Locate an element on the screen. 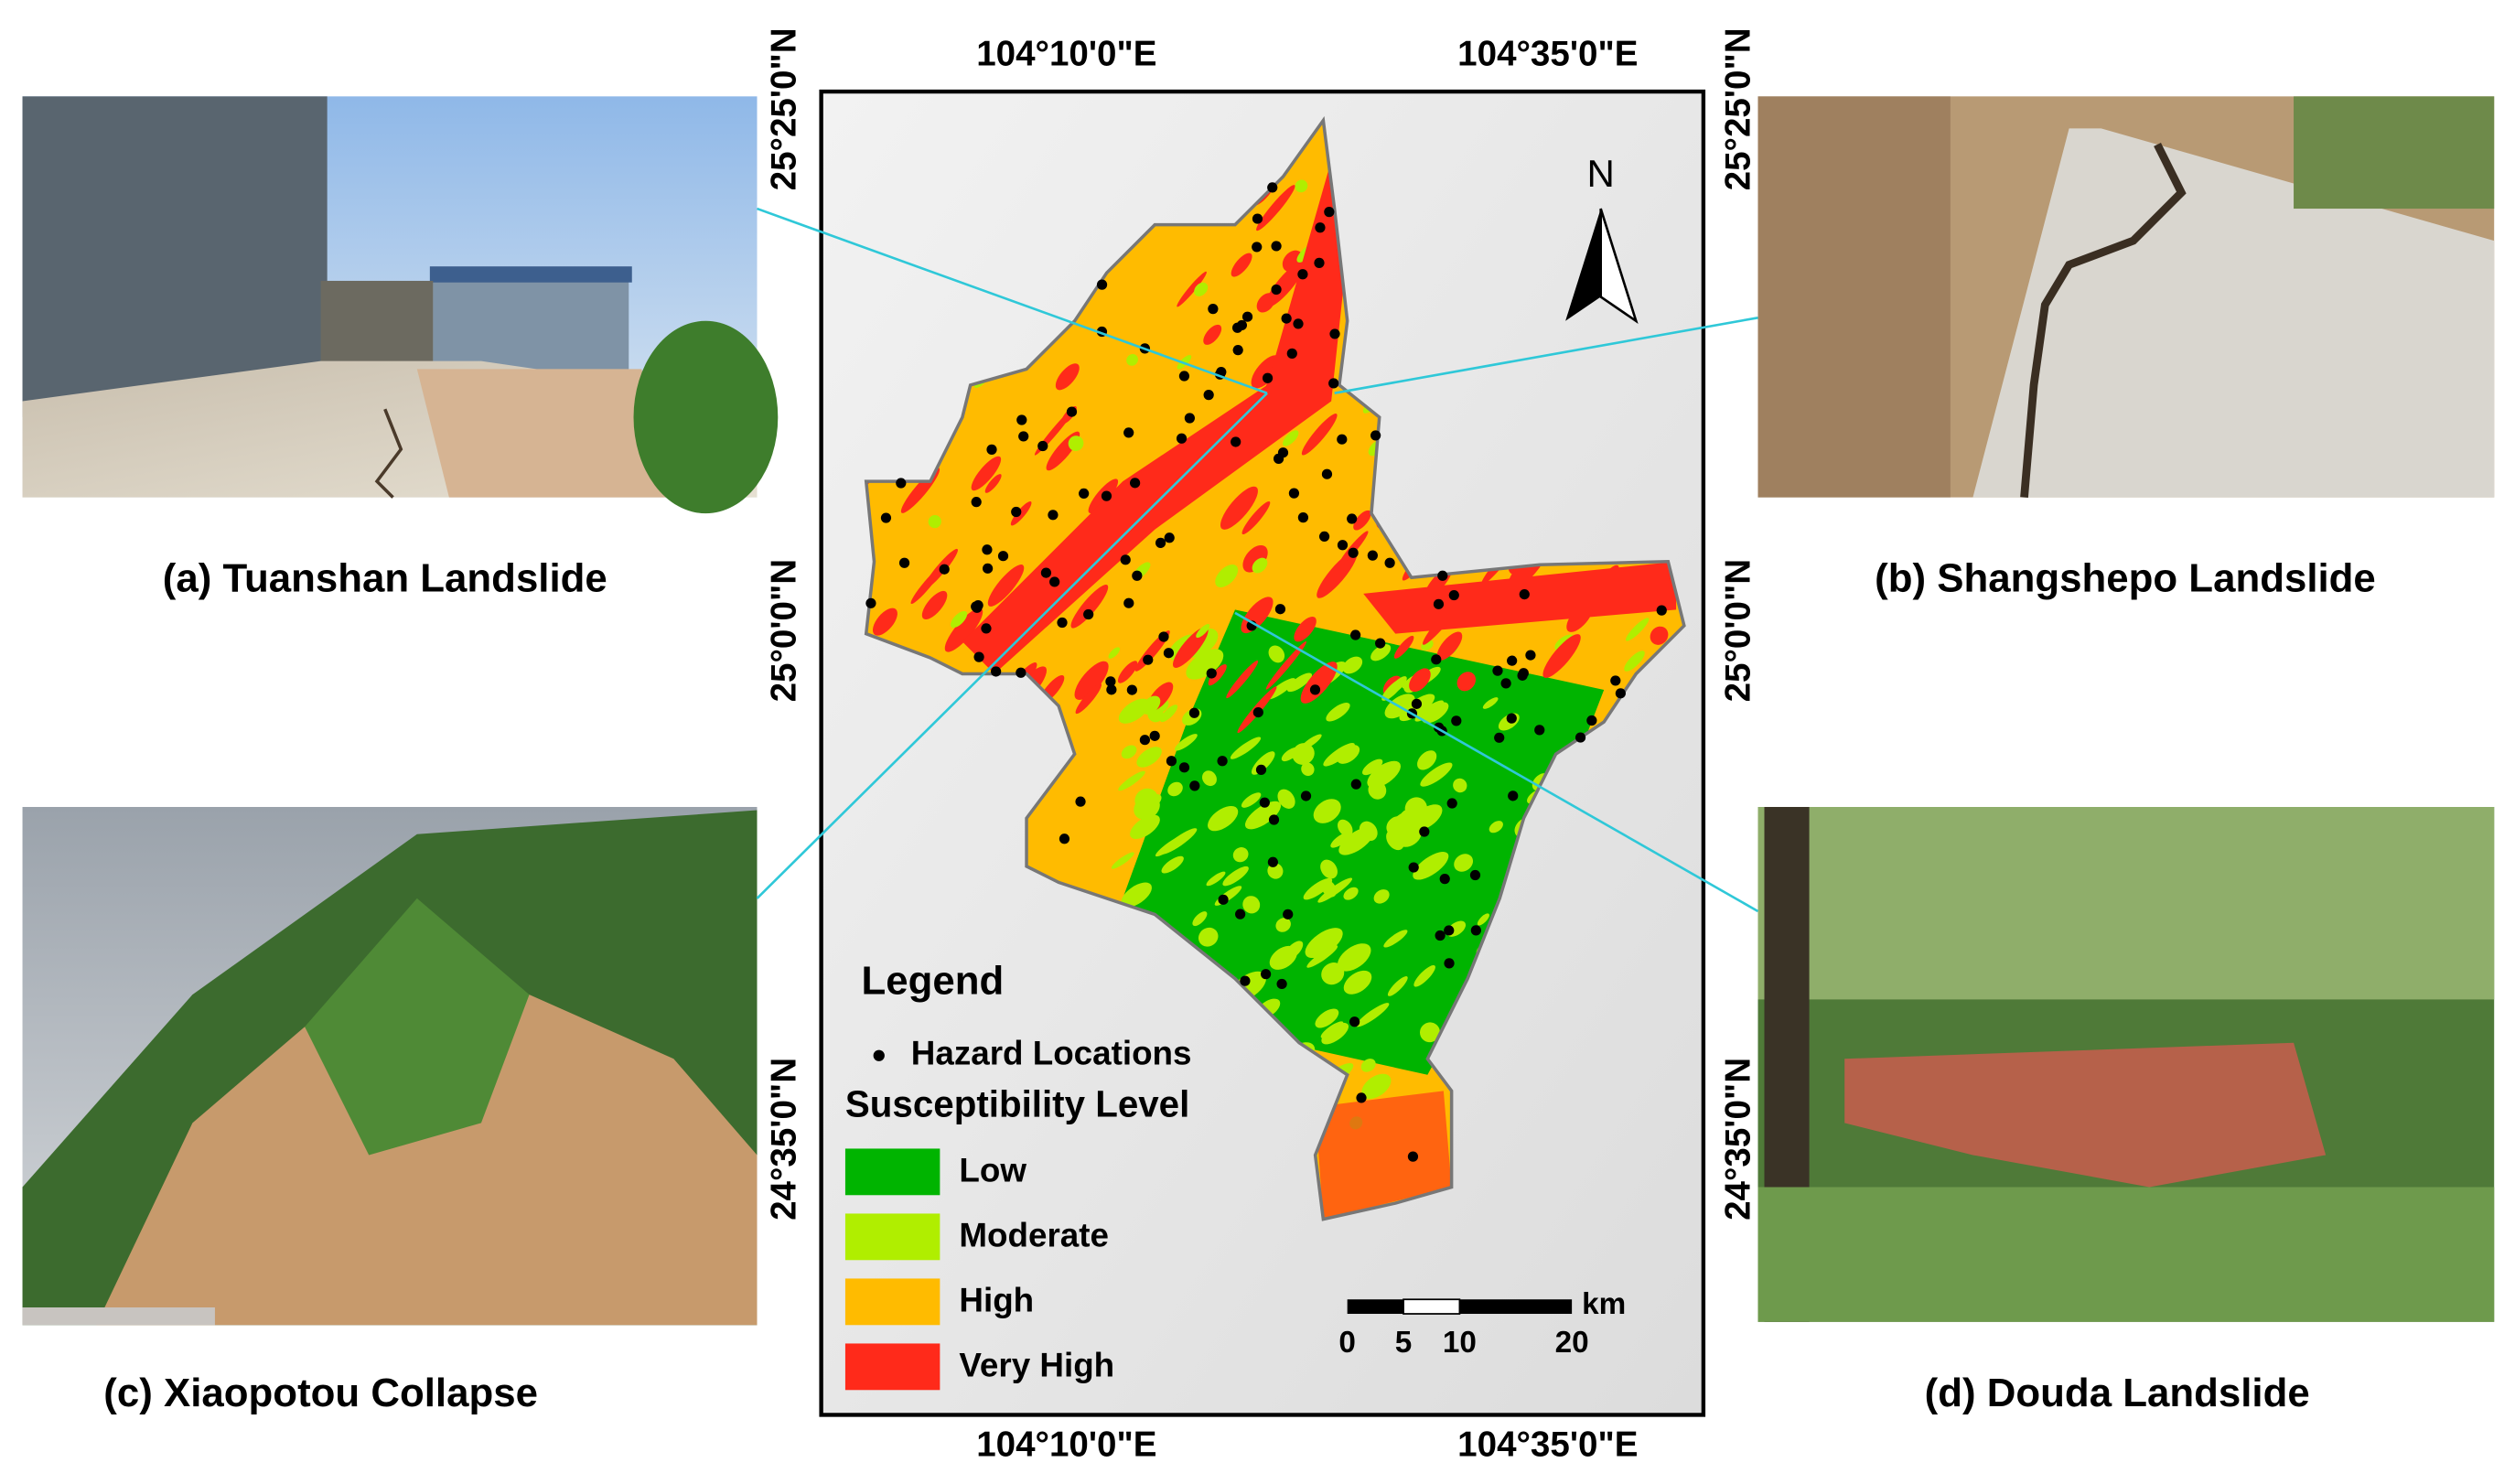 This screenshot has height=1484, width=2515. scale-bar is located at coordinates (1460, 1306).